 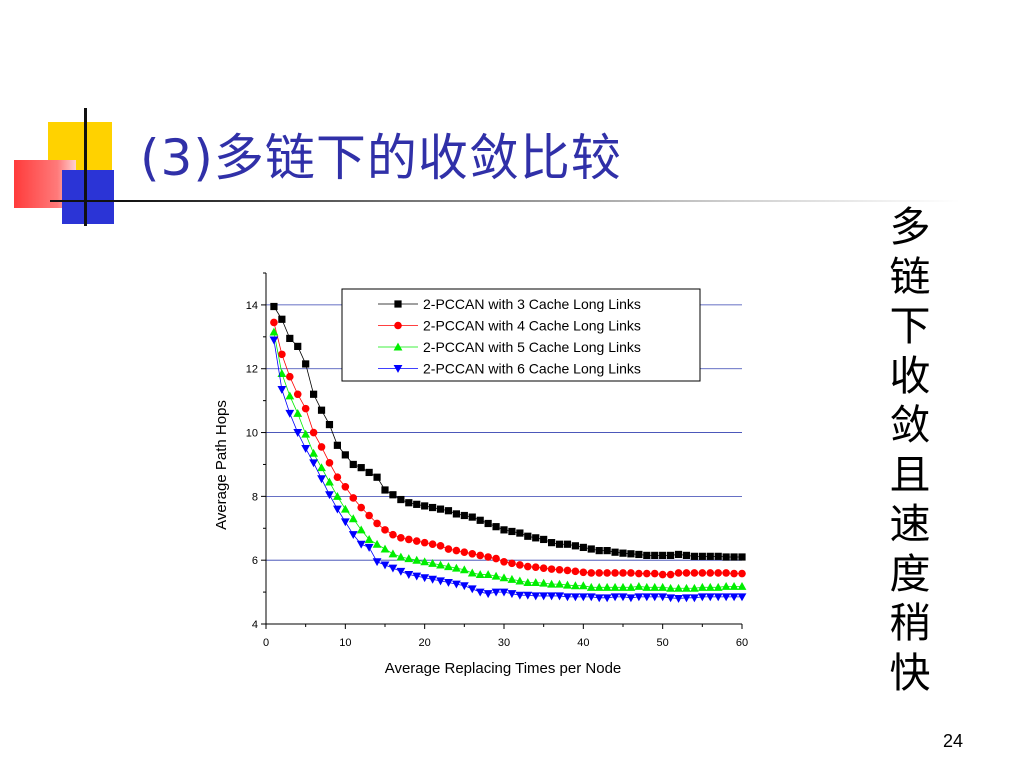 What do you see at coordinates (742, 643) in the screenshot?
I see `x-tick-label: 60` at bounding box center [742, 643].